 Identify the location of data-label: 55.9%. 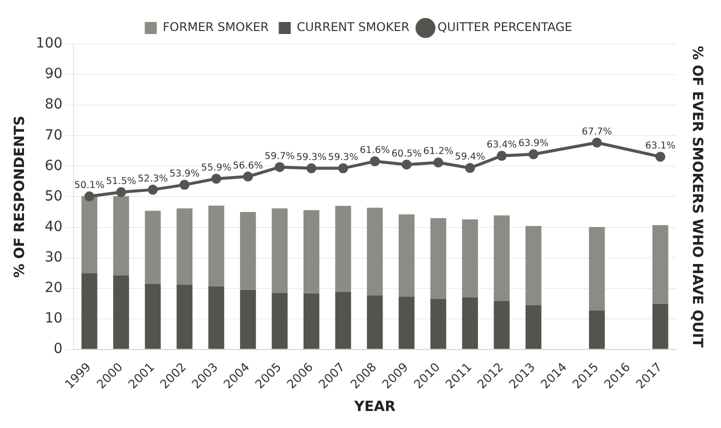
(216, 168).